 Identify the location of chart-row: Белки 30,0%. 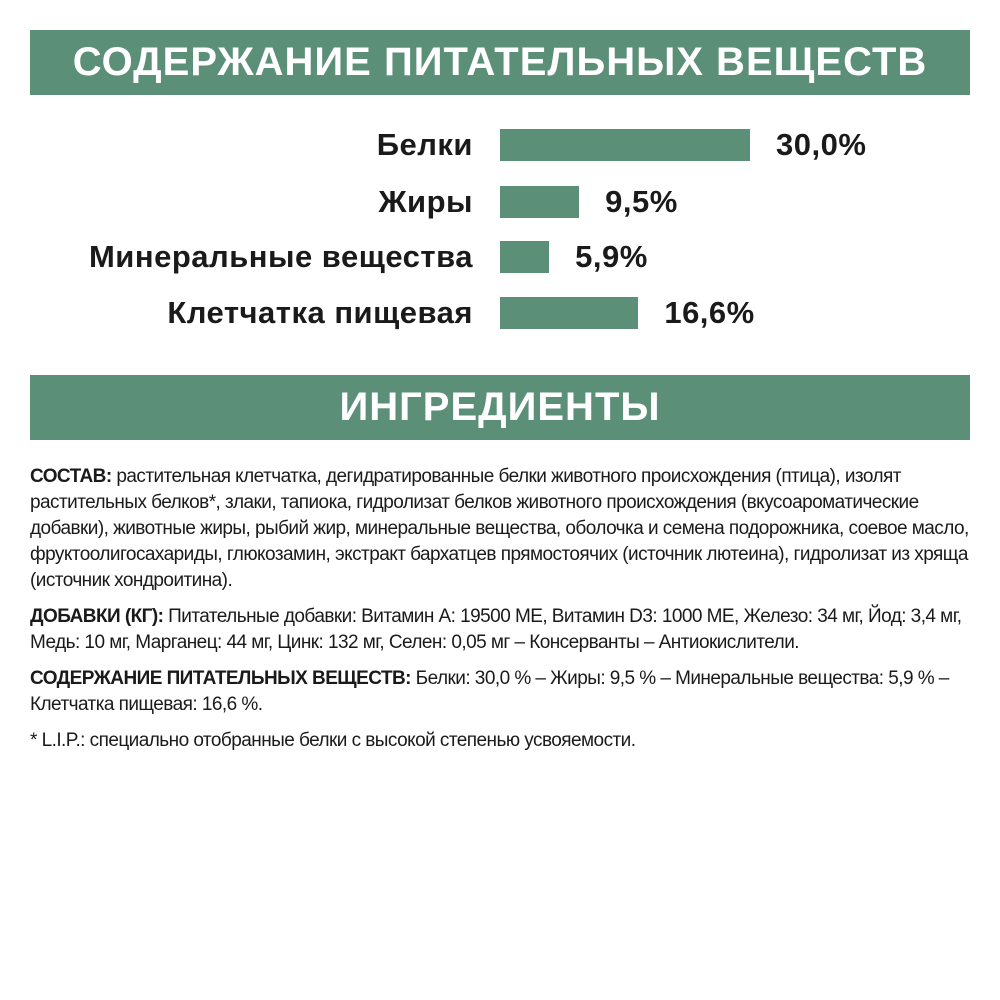
(500, 145).